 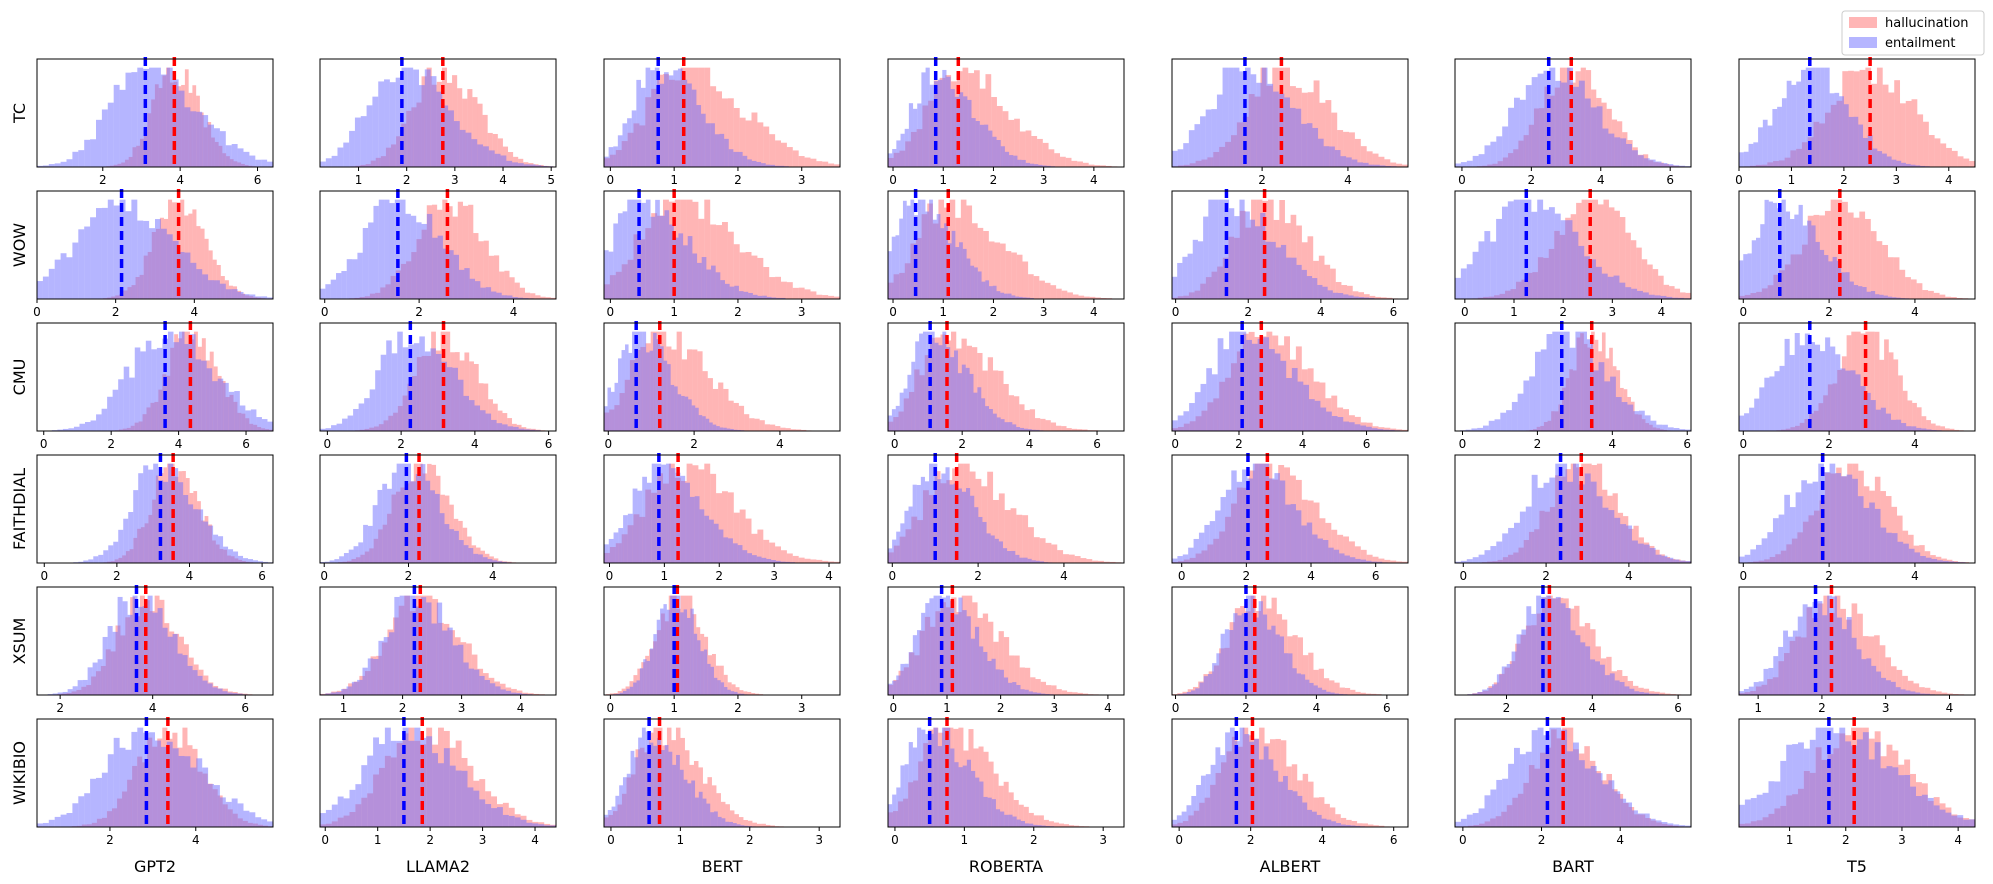 I want to click on x-tick-label: 2, so click(x=1246, y=708).